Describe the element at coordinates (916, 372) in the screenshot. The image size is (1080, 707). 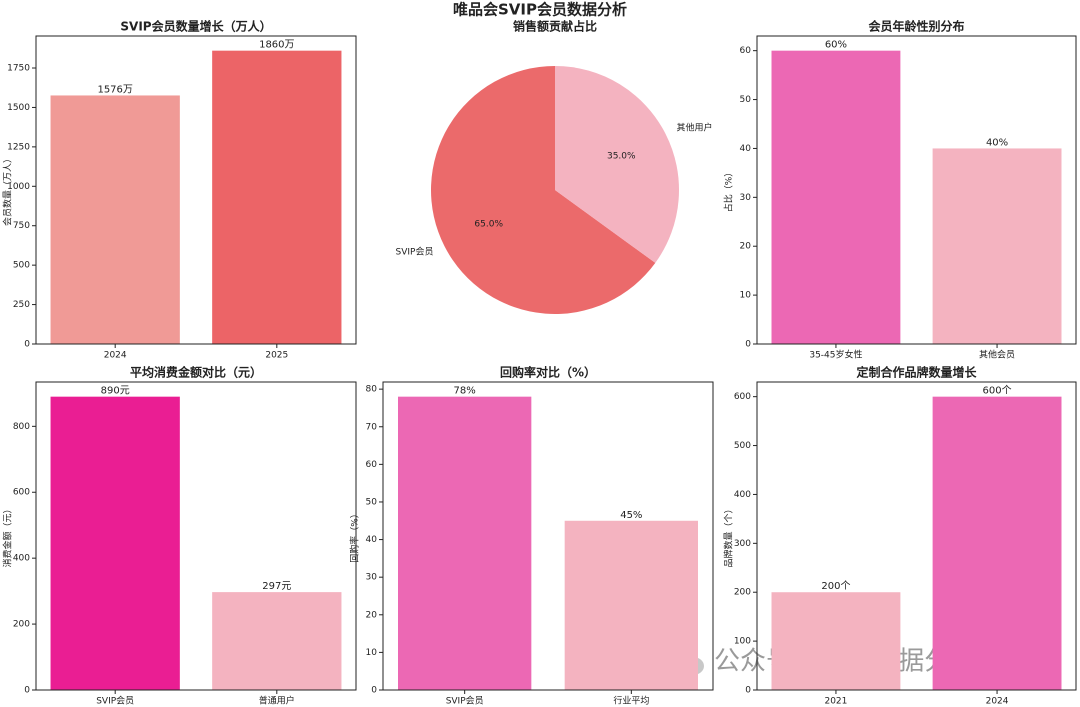
I see `chart-title: 定制合作品牌数量增长` at that location.